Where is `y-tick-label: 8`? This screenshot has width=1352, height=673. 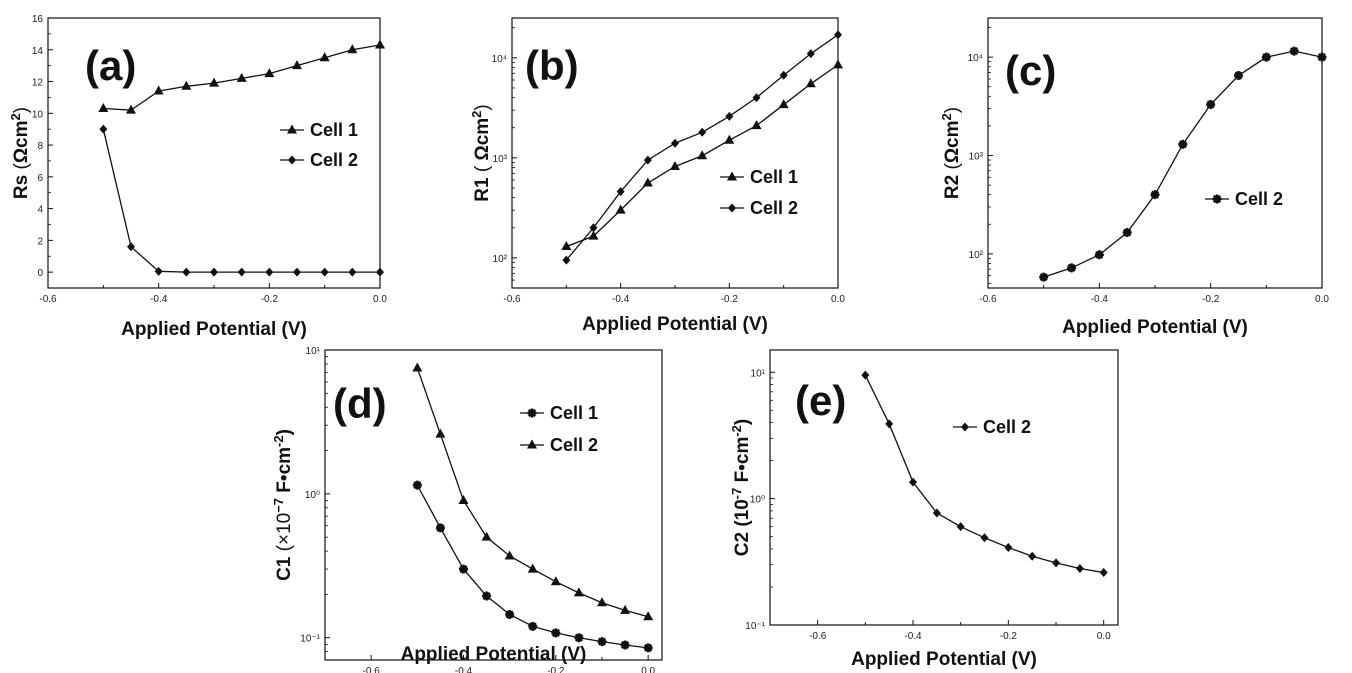
y-tick-label: 8 is located at coordinates (40, 146).